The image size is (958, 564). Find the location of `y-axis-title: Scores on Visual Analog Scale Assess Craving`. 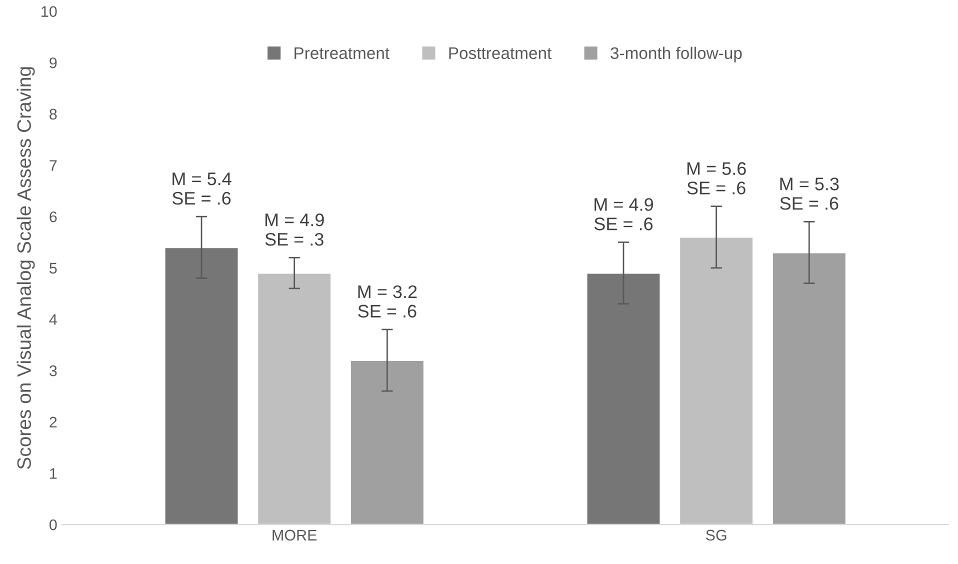

y-axis-title: Scores on Visual Analog Scale Assess Craving is located at coordinates (25, 268).